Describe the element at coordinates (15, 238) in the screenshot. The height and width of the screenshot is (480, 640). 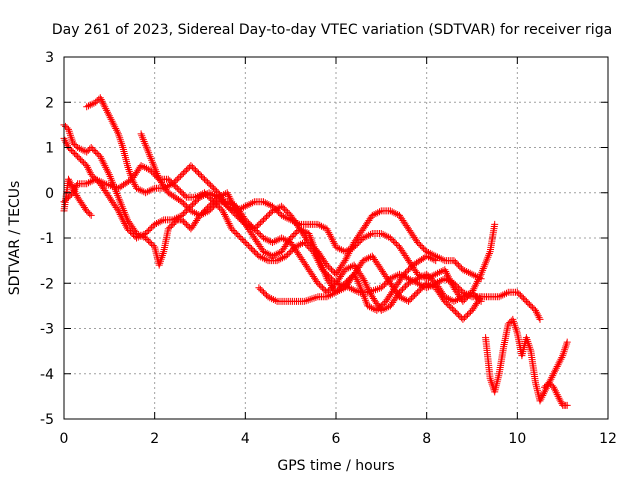
I see `y-axis-label: SDTVAR / TECUs` at that location.